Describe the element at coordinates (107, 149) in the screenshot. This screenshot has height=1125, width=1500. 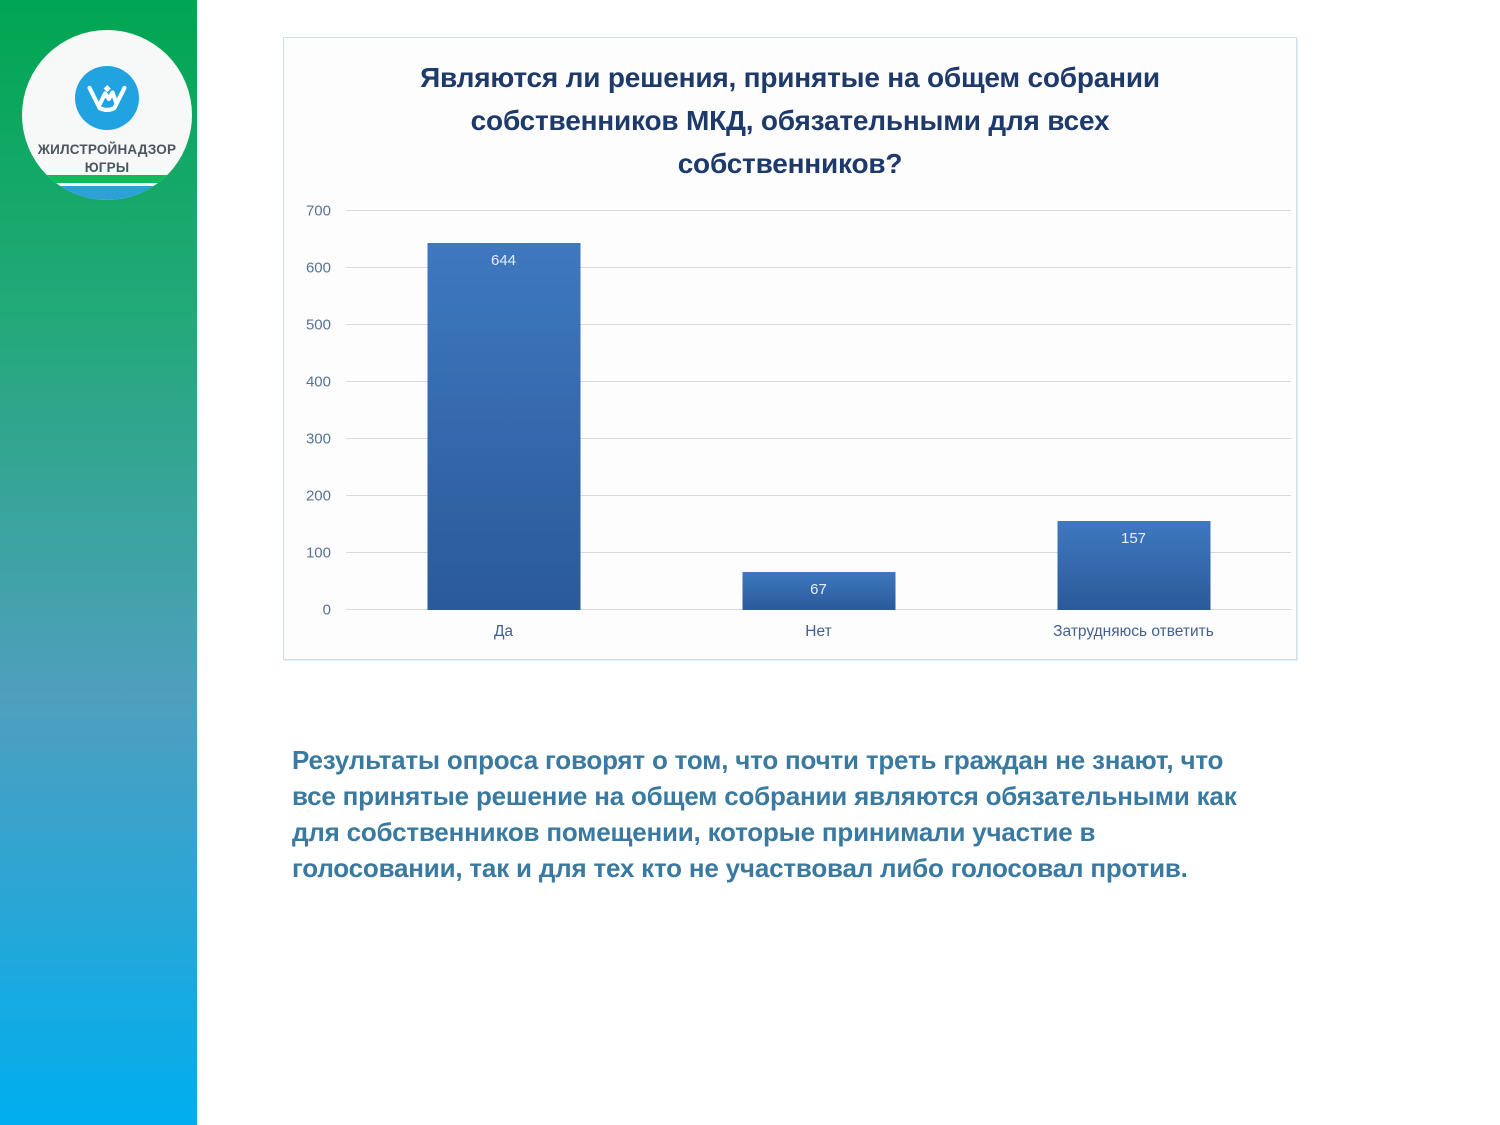
I see `org-name-line1: ЖИЛСТРОЙНАДЗОР` at that location.